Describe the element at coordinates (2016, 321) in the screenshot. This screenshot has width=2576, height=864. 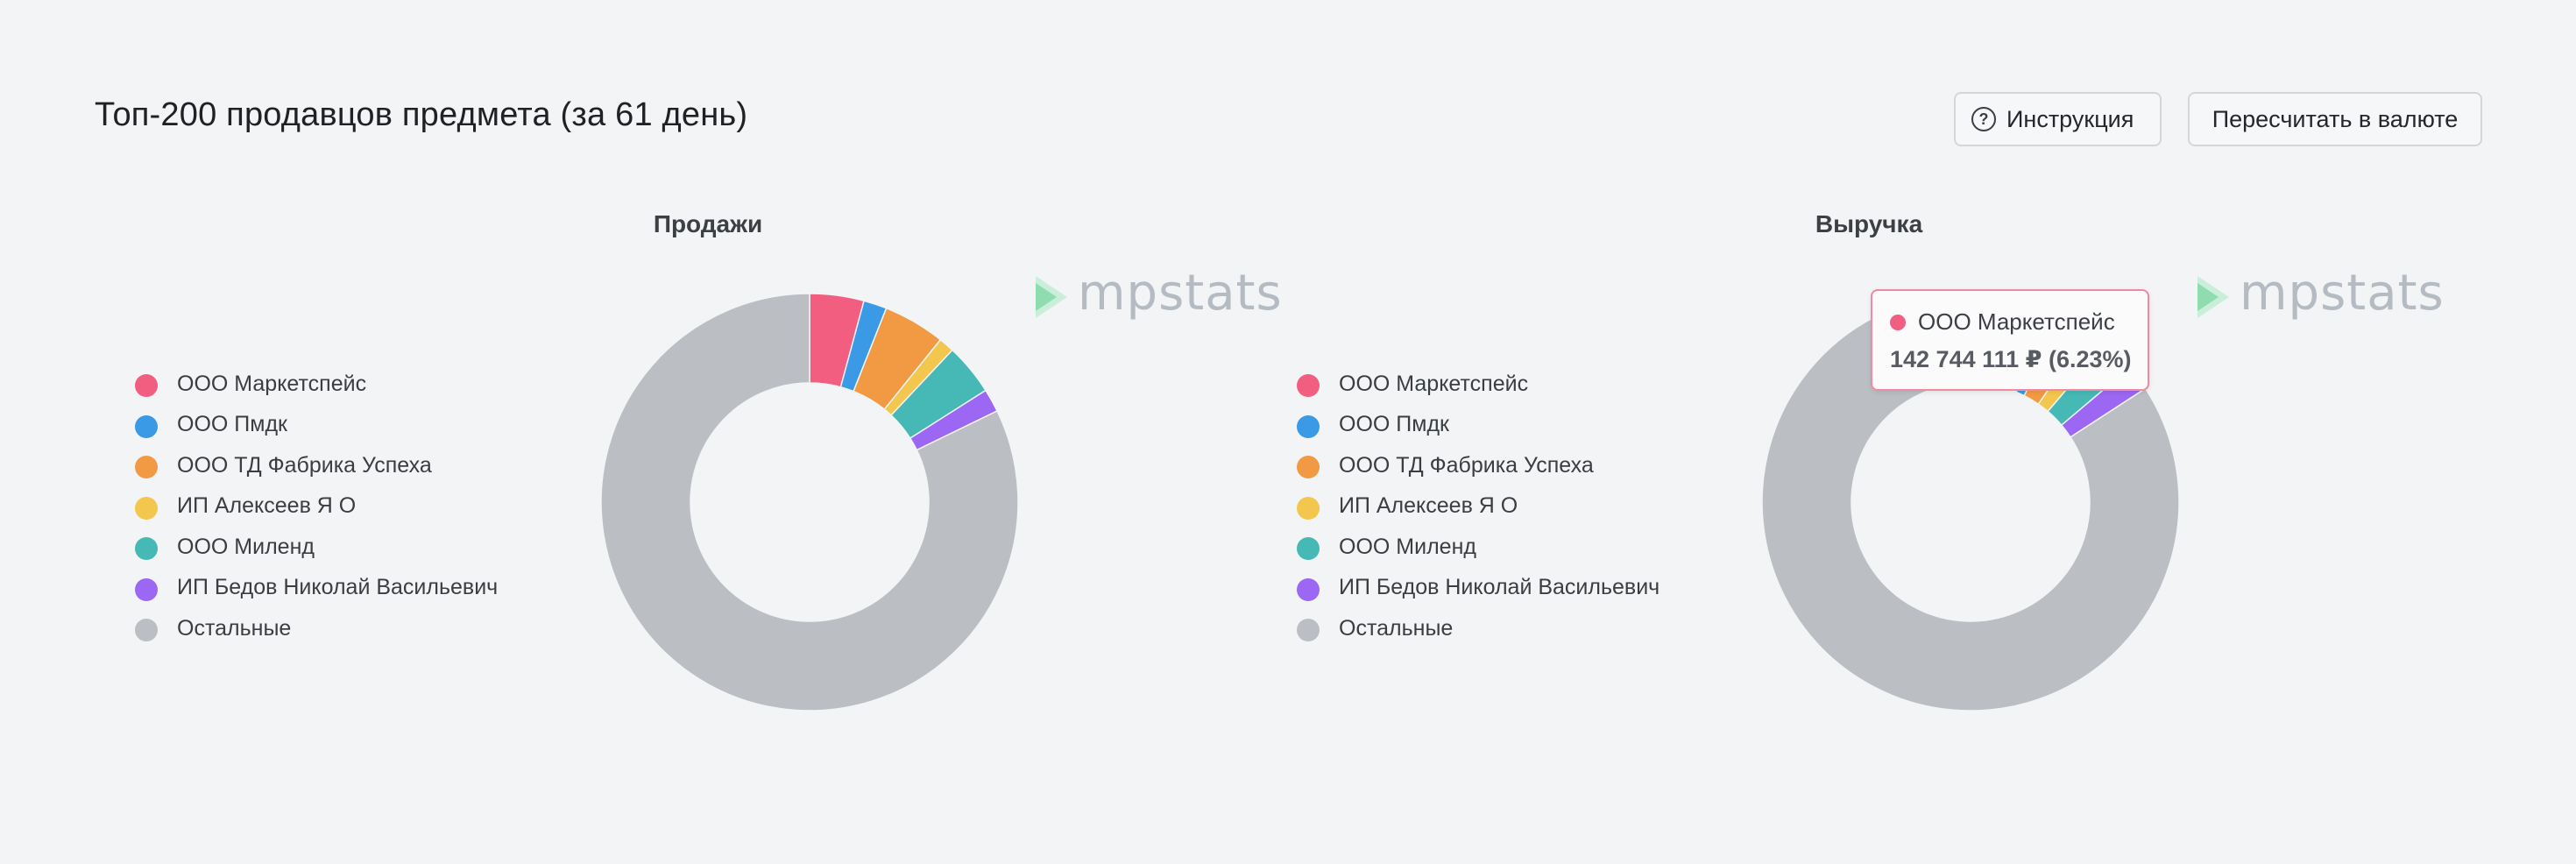
I see `tooltip-series-name: ООО Маркетспейс` at that location.